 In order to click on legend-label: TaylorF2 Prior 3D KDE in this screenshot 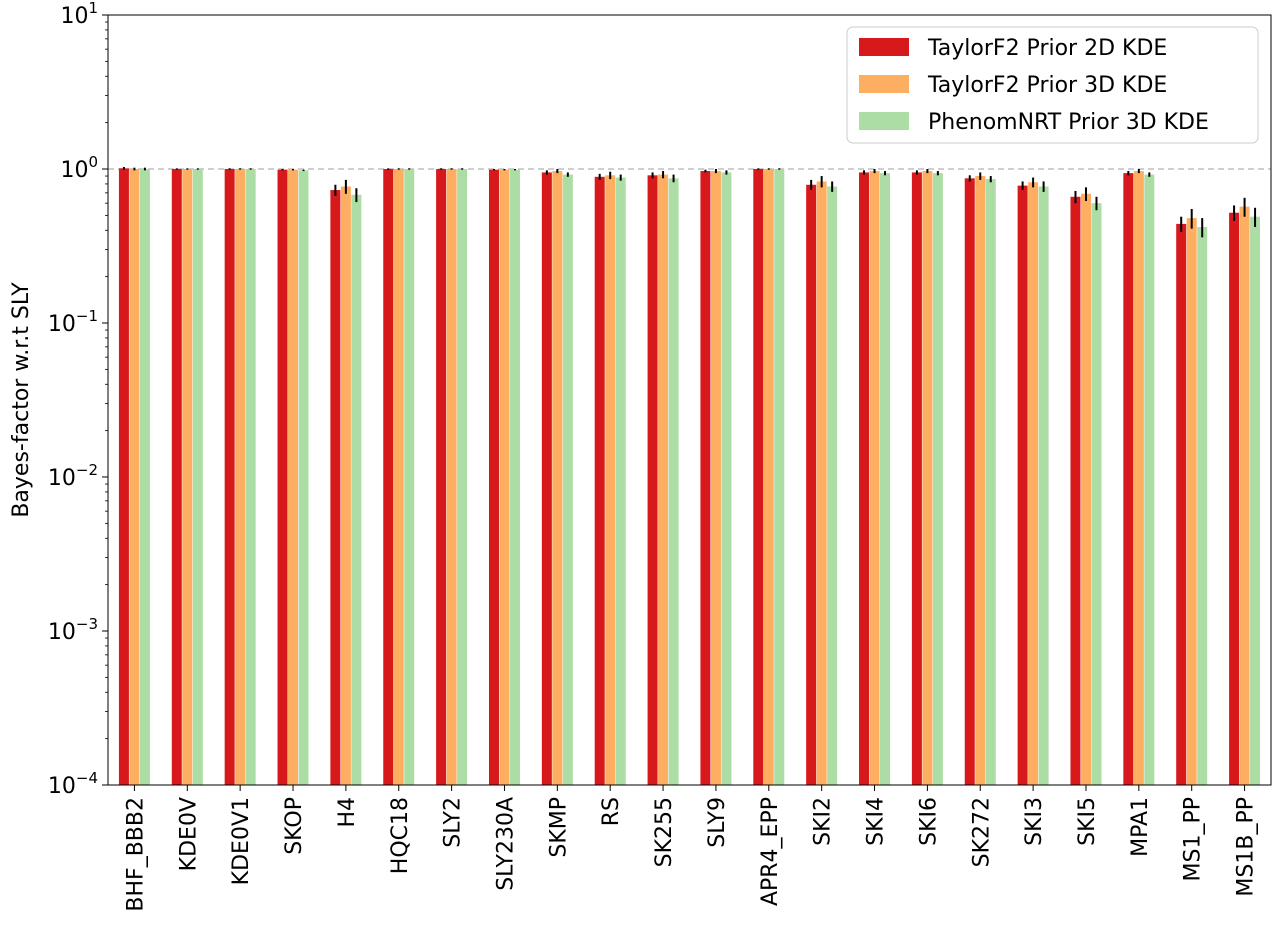, I will do `click(1047, 85)`.